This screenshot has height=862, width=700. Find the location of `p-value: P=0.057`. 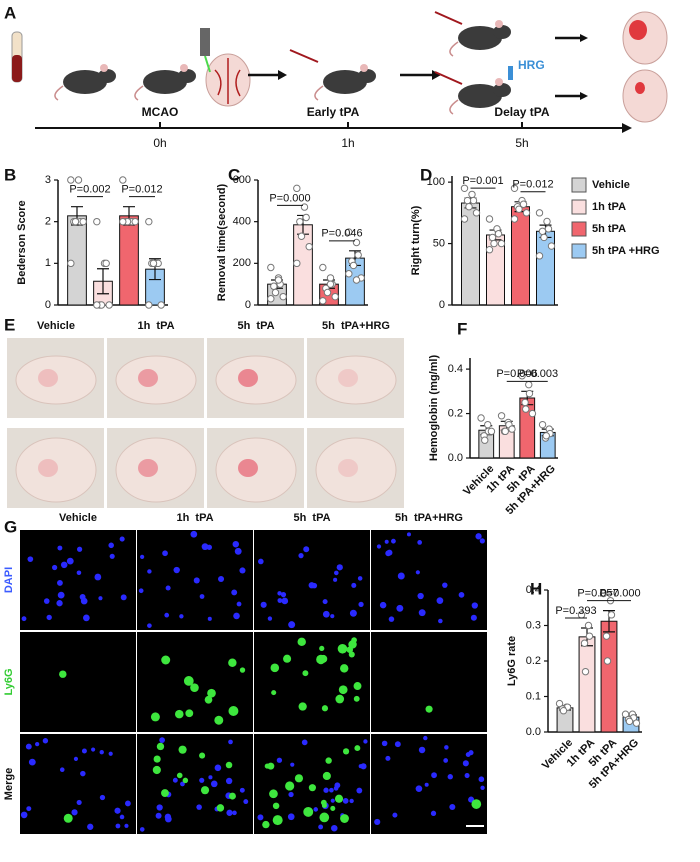

p-value: P=0.057 is located at coordinates (597, 593).